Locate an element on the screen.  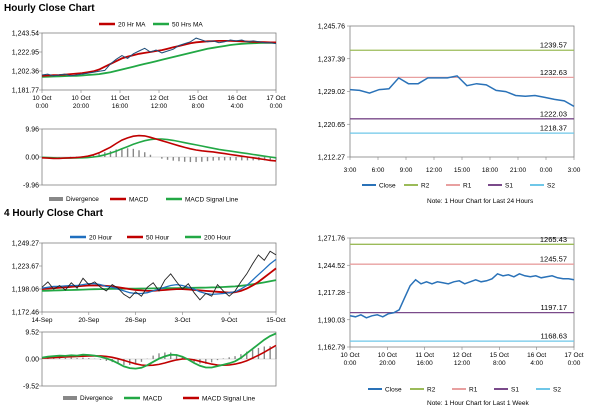
four-hourly-week-close-line is located at coordinates (462, 295).